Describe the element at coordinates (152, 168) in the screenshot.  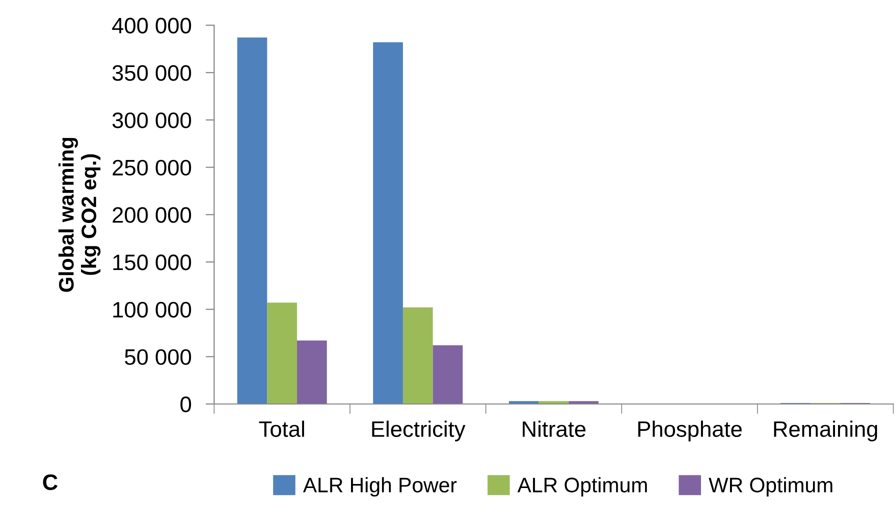
I see `y-tick-label: 250 000` at that location.